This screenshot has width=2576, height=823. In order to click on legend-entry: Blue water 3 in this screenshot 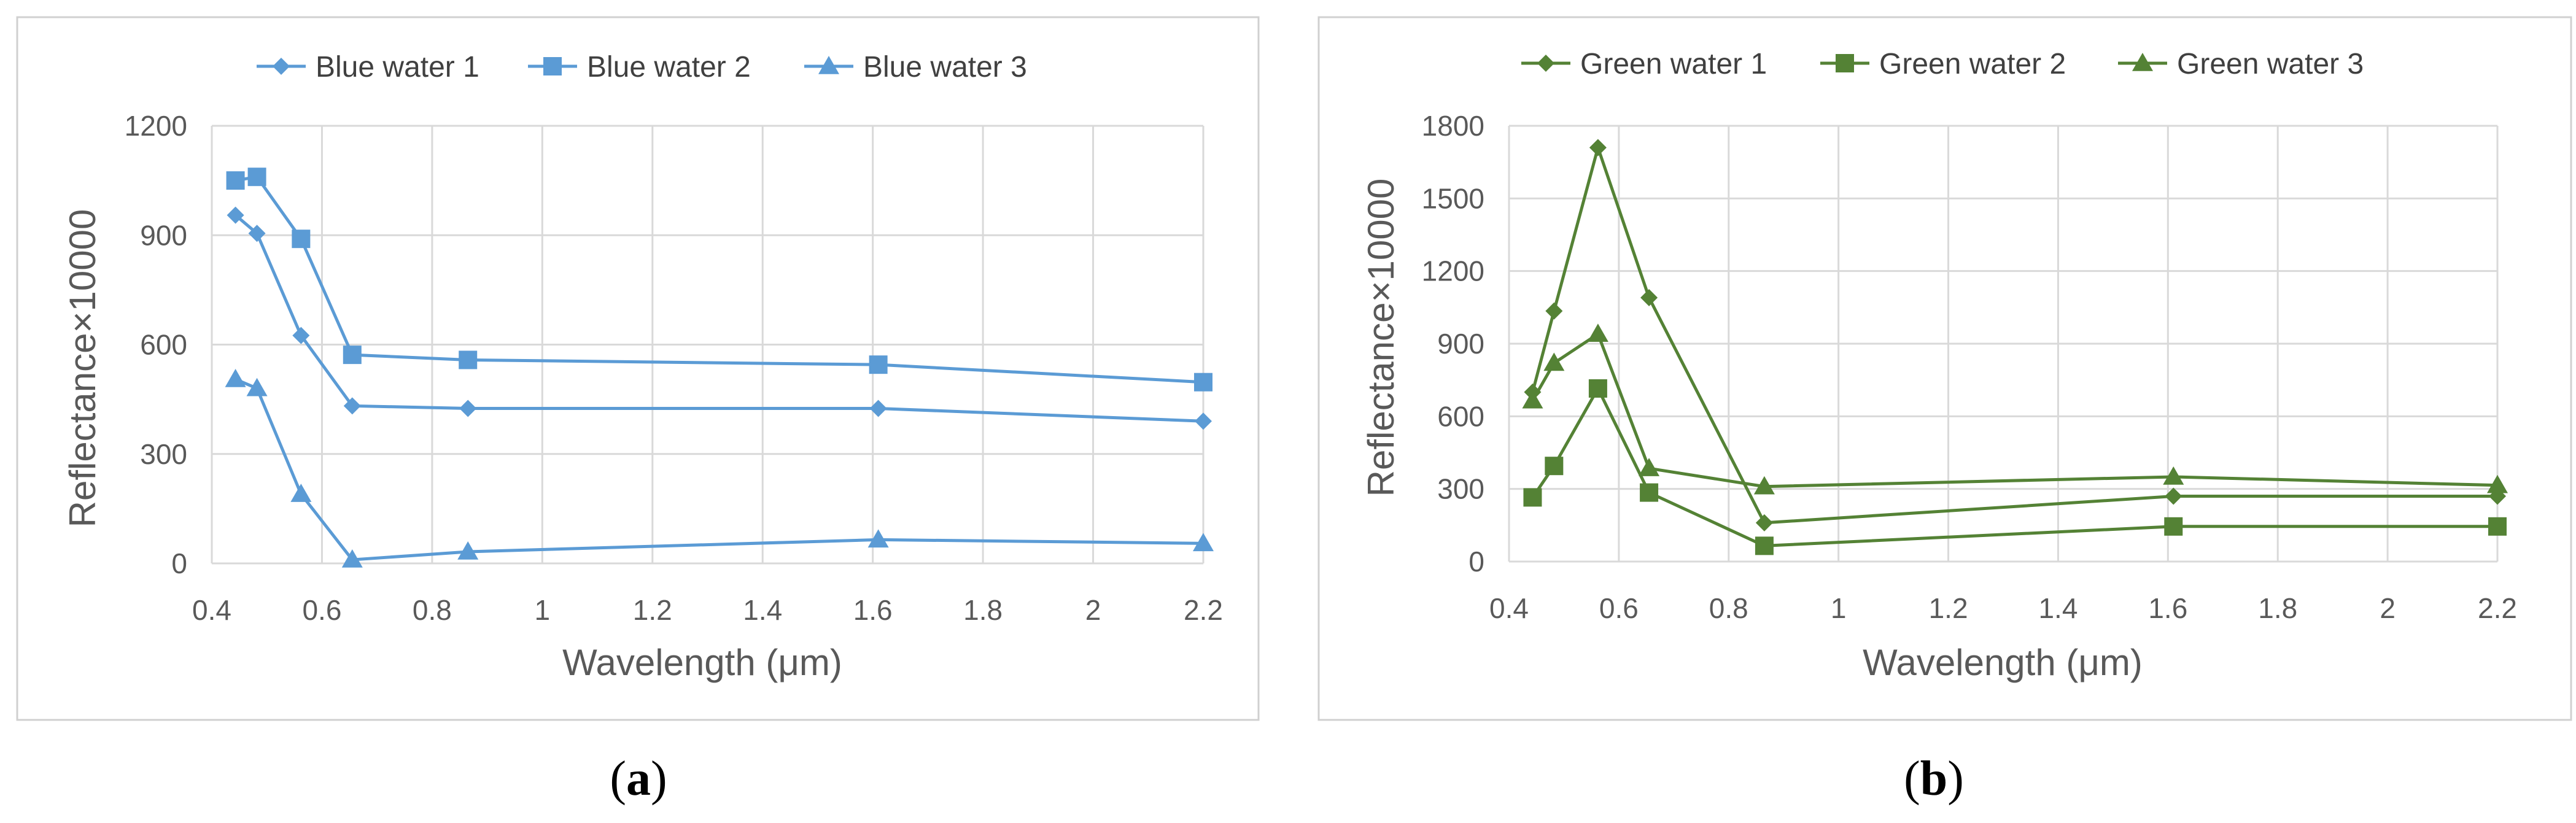, I will do `click(915, 67)`.